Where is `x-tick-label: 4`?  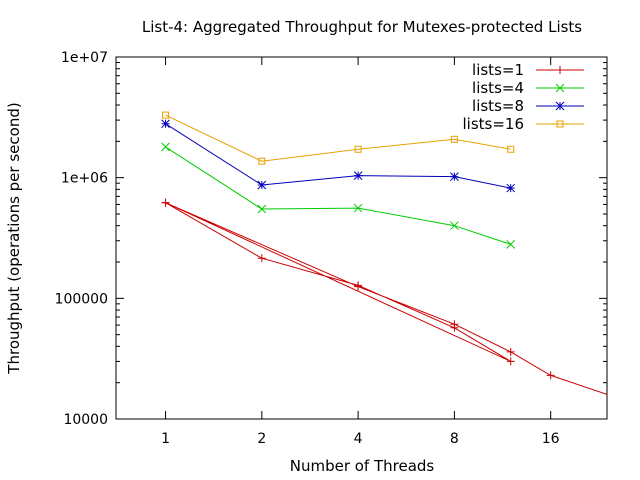
x-tick-label: 4 is located at coordinates (358, 439).